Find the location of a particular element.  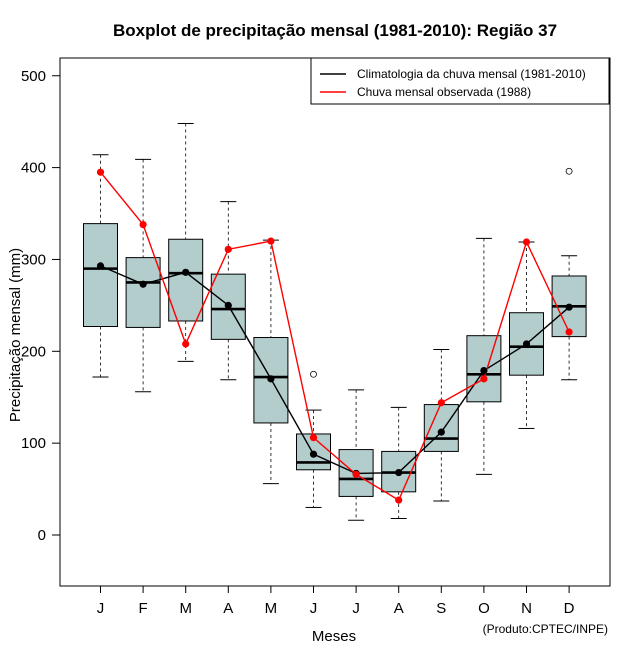

x-tick-label-0: J is located at coordinates (101, 608).